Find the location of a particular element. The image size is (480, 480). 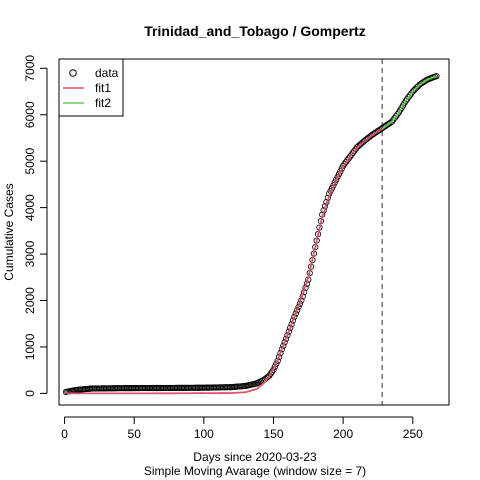

legend-data-label: data is located at coordinates (107, 73).